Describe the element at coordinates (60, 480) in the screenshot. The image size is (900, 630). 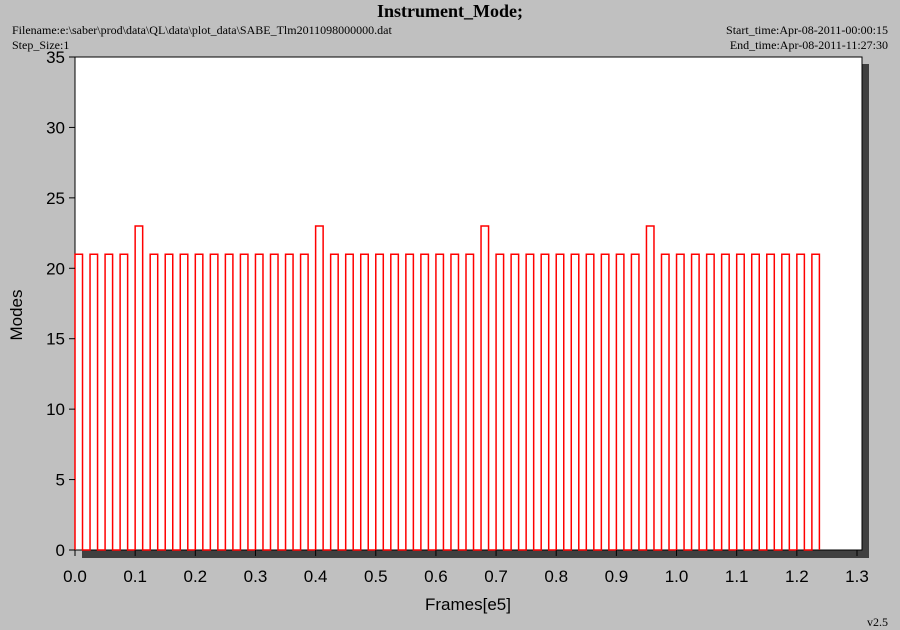
I see `y-tick-label: 5` at that location.